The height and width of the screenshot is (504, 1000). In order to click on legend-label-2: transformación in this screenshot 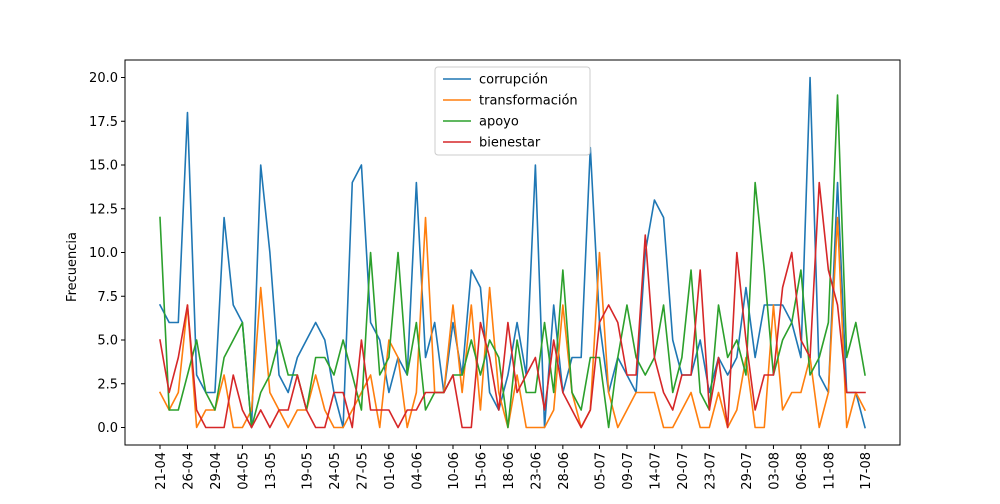, I will do `click(528, 101)`.